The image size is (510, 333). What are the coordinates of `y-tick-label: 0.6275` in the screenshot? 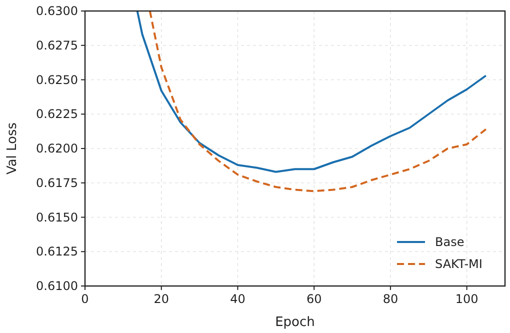 It's located at (57, 45).